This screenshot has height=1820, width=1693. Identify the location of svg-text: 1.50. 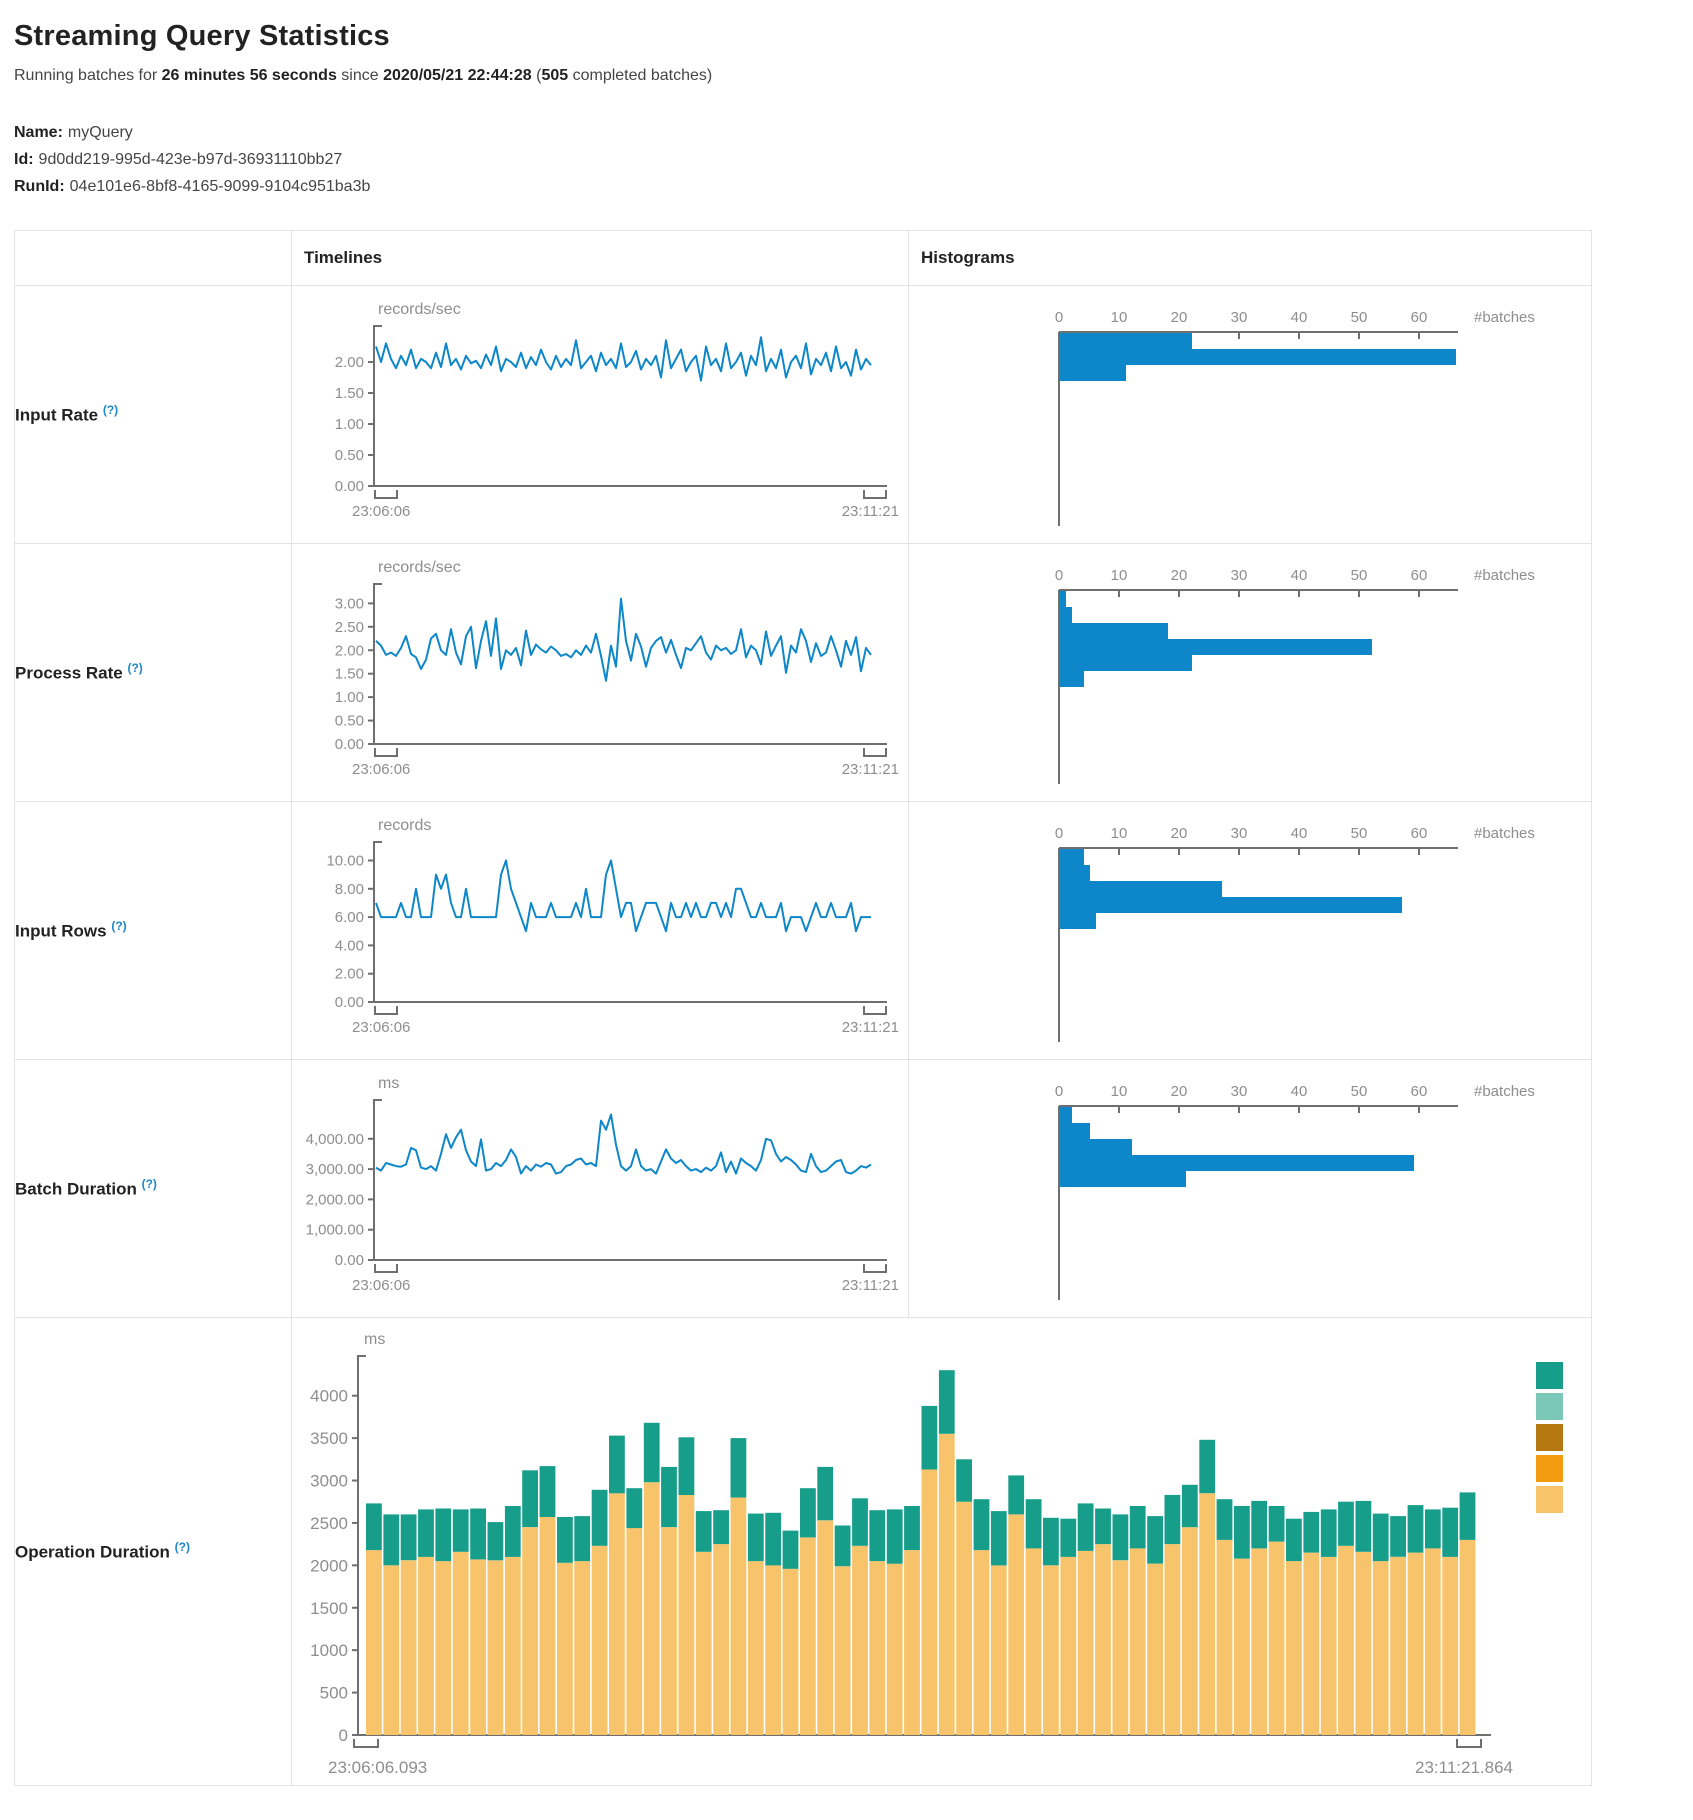
(349, 393).